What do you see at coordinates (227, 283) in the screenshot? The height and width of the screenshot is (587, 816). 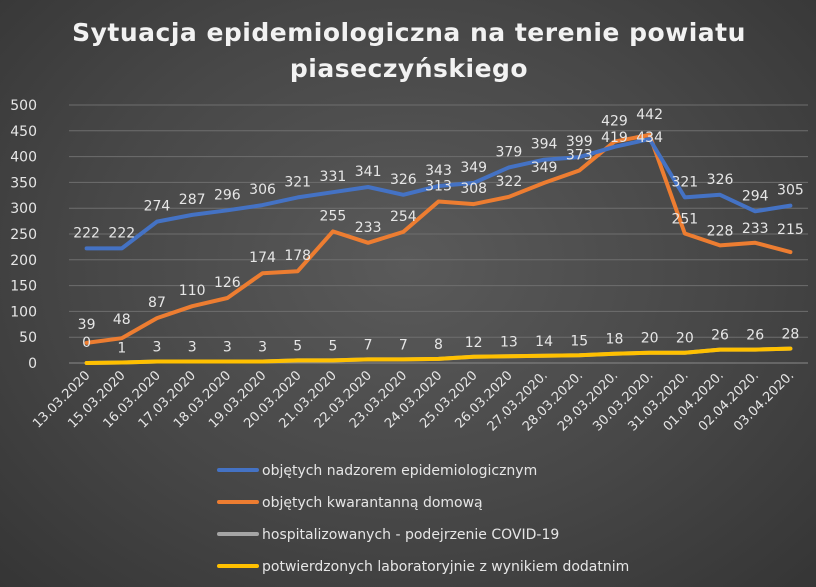 I see `data-label-s1: 126` at bounding box center [227, 283].